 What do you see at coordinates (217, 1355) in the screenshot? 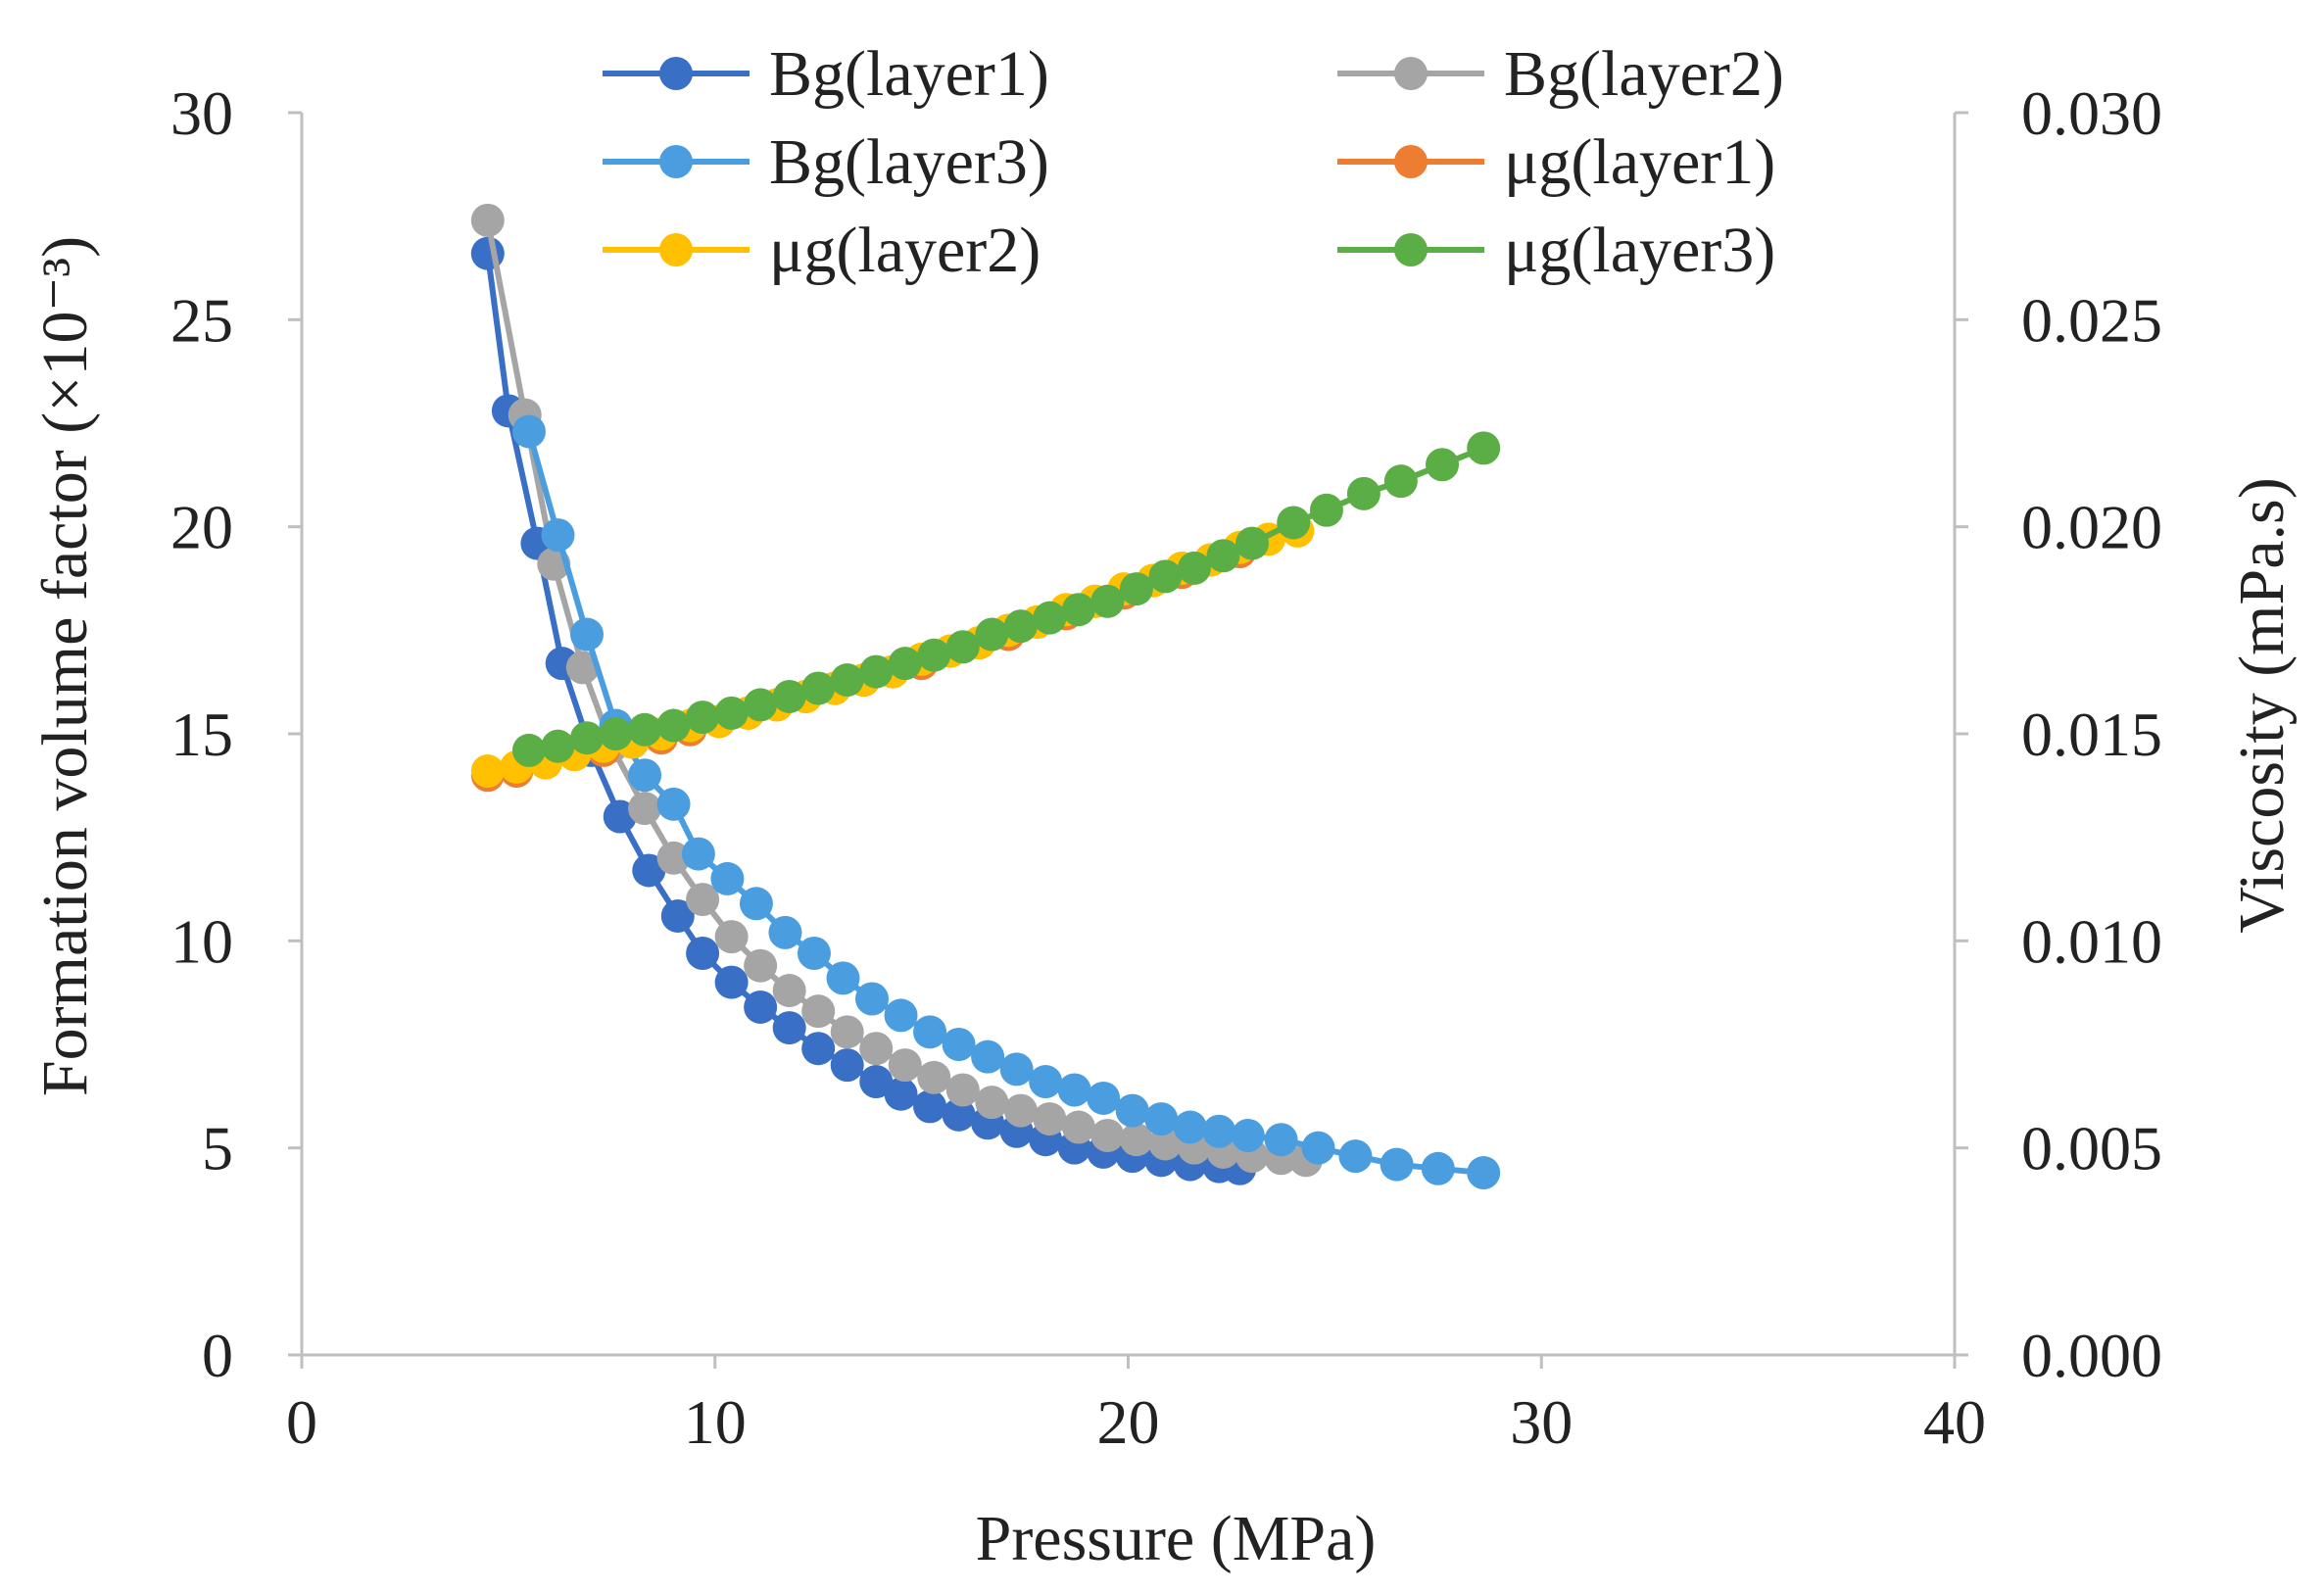
I see `y-tick-label: 0` at bounding box center [217, 1355].